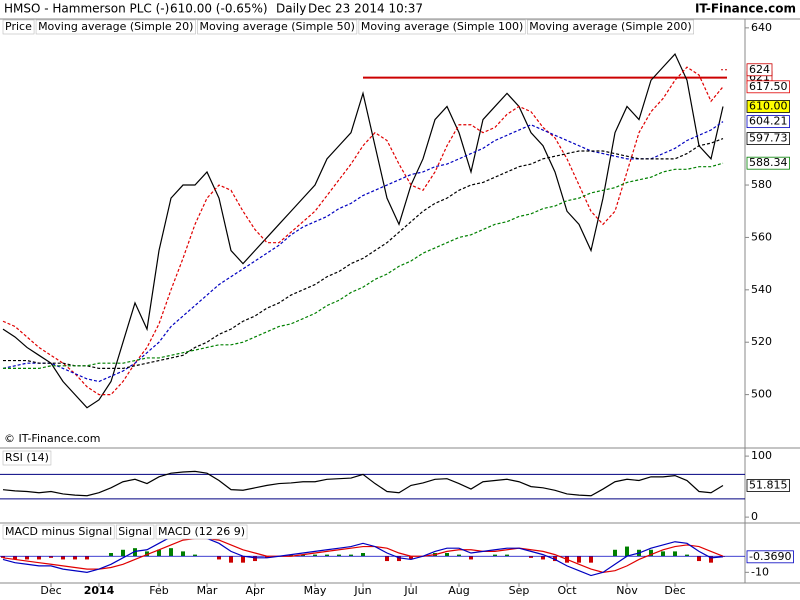 The image size is (800, 600). Describe the element at coordinates (761, 236) in the screenshot. I see `y-tick-label: 560` at that location.